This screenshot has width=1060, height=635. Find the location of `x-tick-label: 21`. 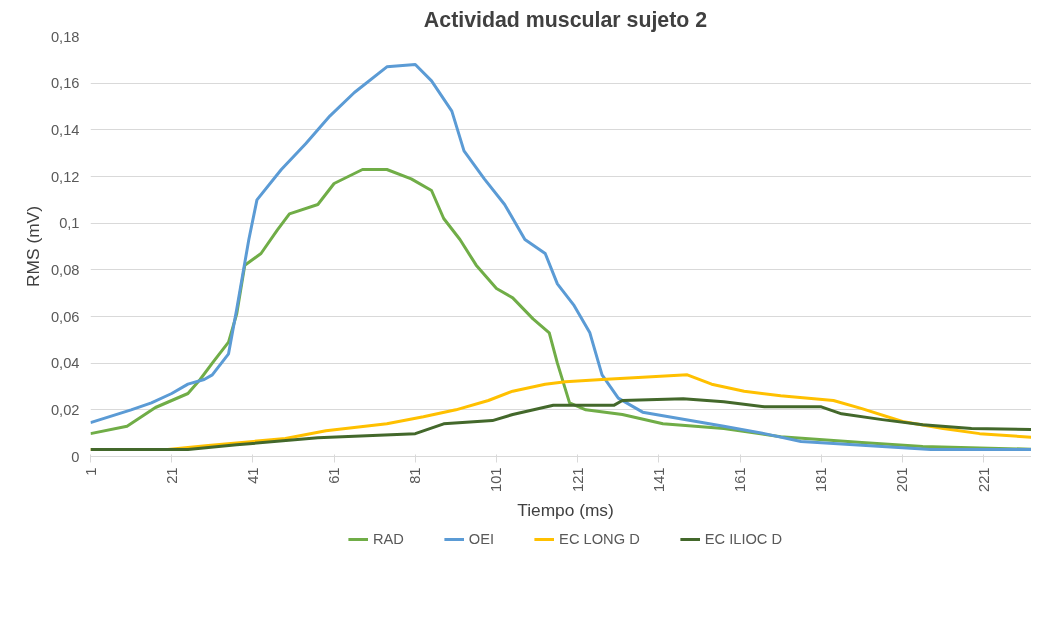

x-tick-label: 21 is located at coordinates (171, 475).